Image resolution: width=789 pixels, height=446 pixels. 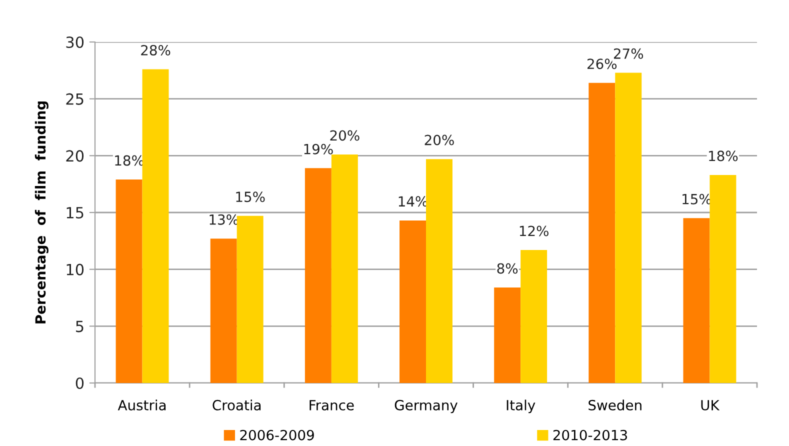 What do you see at coordinates (41, 212) in the screenshot?
I see `y-axis-title: Percentage of film funding` at bounding box center [41, 212].